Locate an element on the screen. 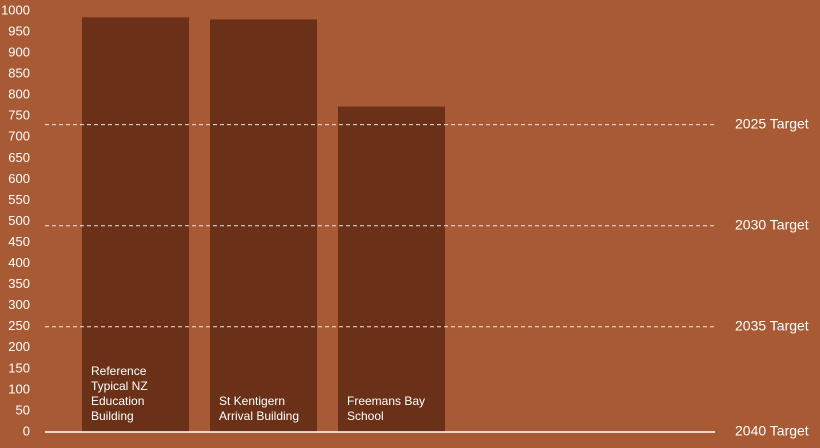 This screenshot has width=820, height=448. target-label: 2025 Target is located at coordinates (772, 123).